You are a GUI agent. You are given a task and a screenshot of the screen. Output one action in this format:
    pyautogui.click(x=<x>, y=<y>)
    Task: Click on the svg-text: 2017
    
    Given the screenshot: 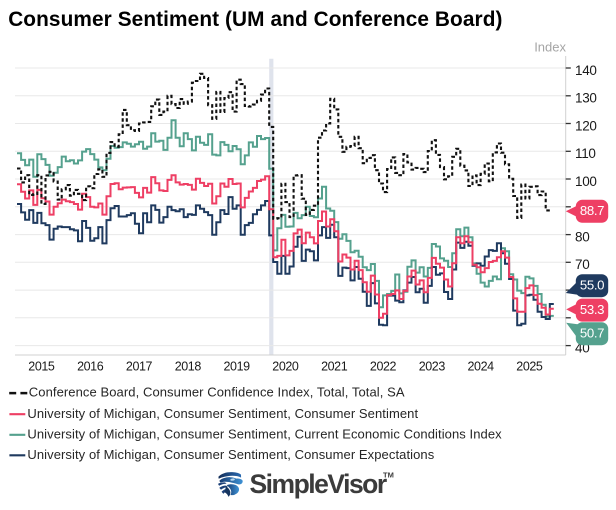 What is the action you would take?
    pyautogui.click(x=139, y=366)
    